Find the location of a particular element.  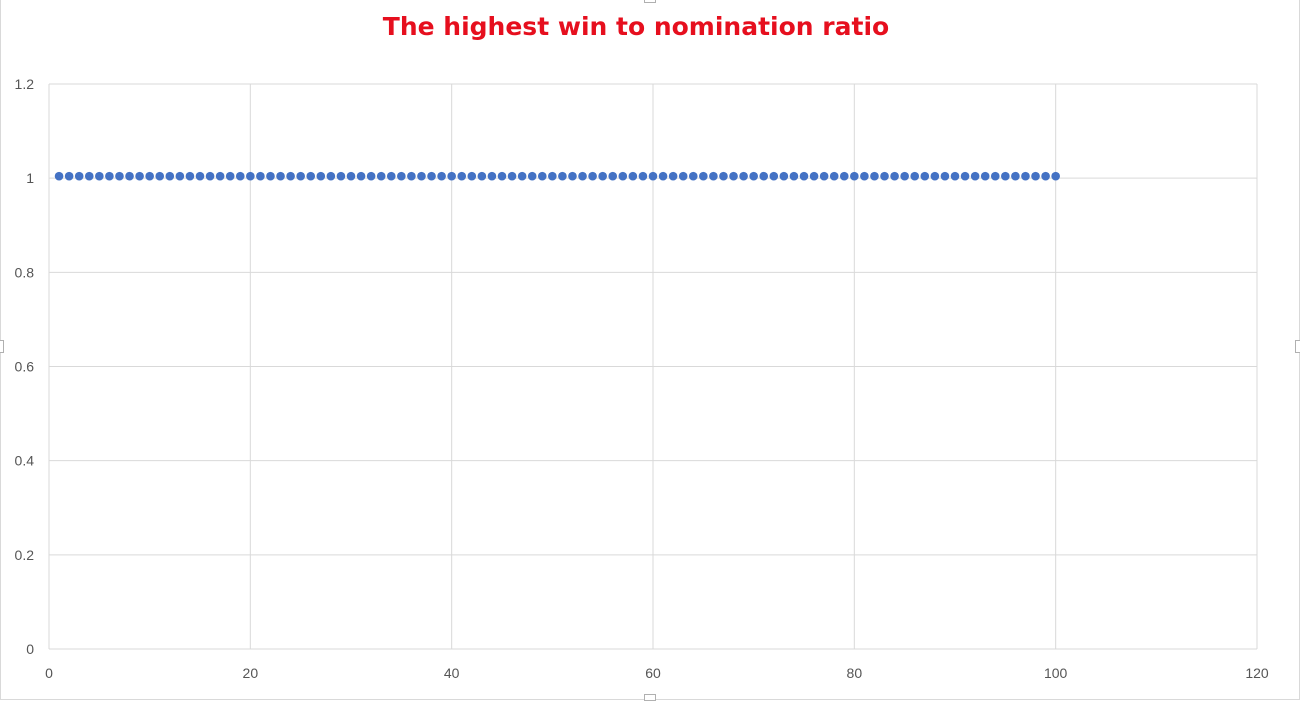

resize-handle-right is located at coordinates (1297, 346).